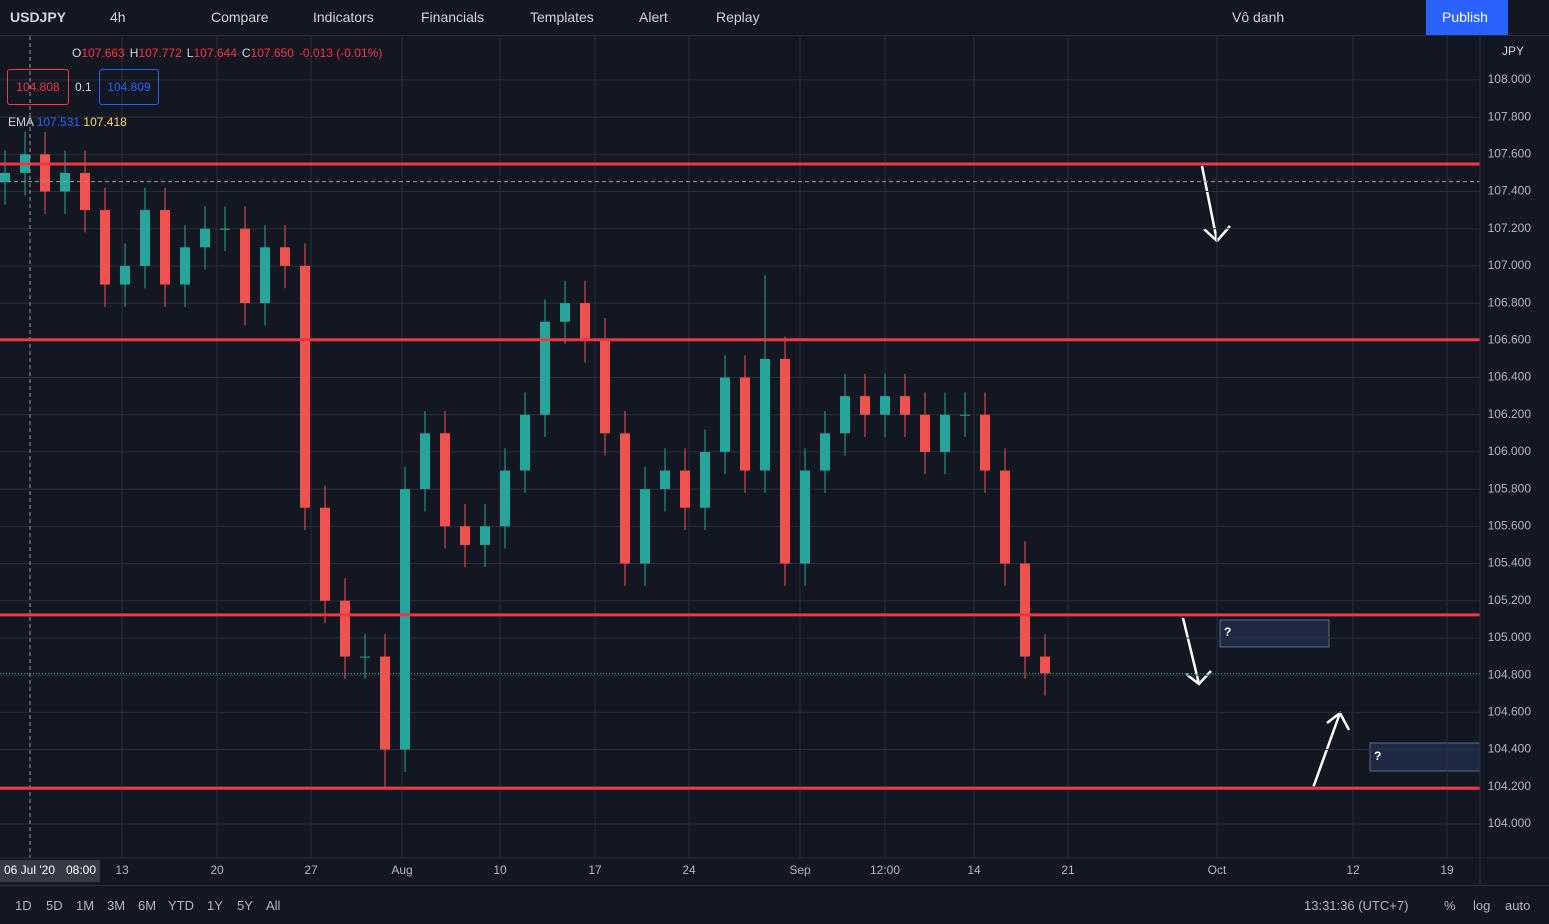  I want to click on currency: JPY, so click(1513, 51).